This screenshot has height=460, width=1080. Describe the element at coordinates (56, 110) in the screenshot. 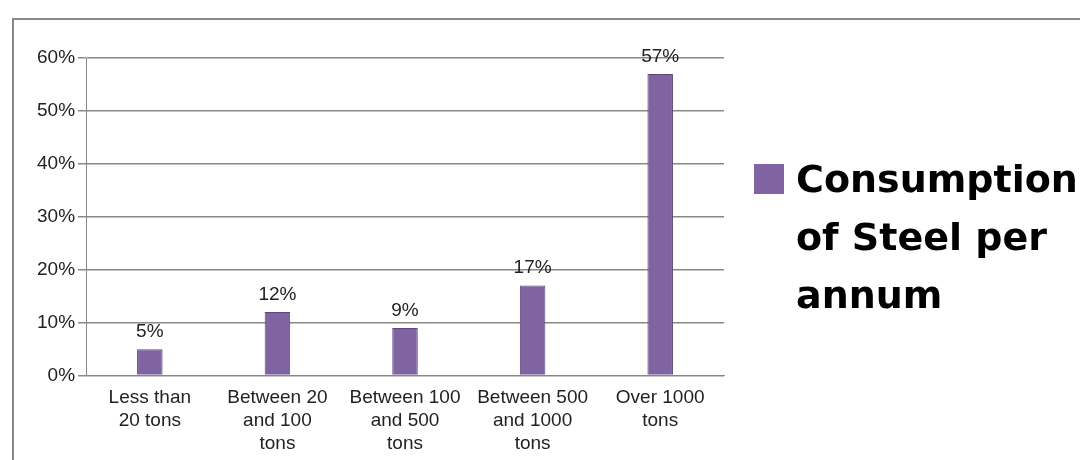

I see `y-tick-label: 50%` at that location.